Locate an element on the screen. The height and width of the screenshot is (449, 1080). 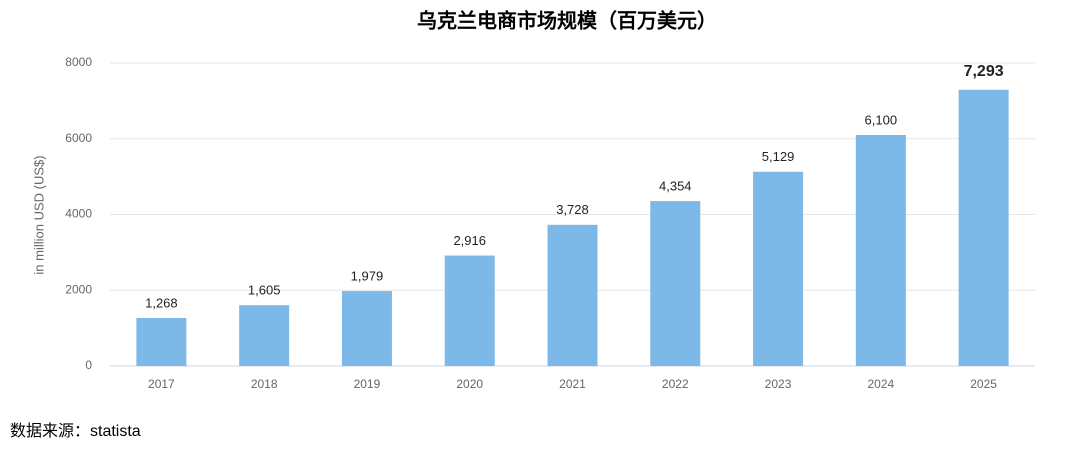
x-tick-label: 2019 is located at coordinates (367, 384).